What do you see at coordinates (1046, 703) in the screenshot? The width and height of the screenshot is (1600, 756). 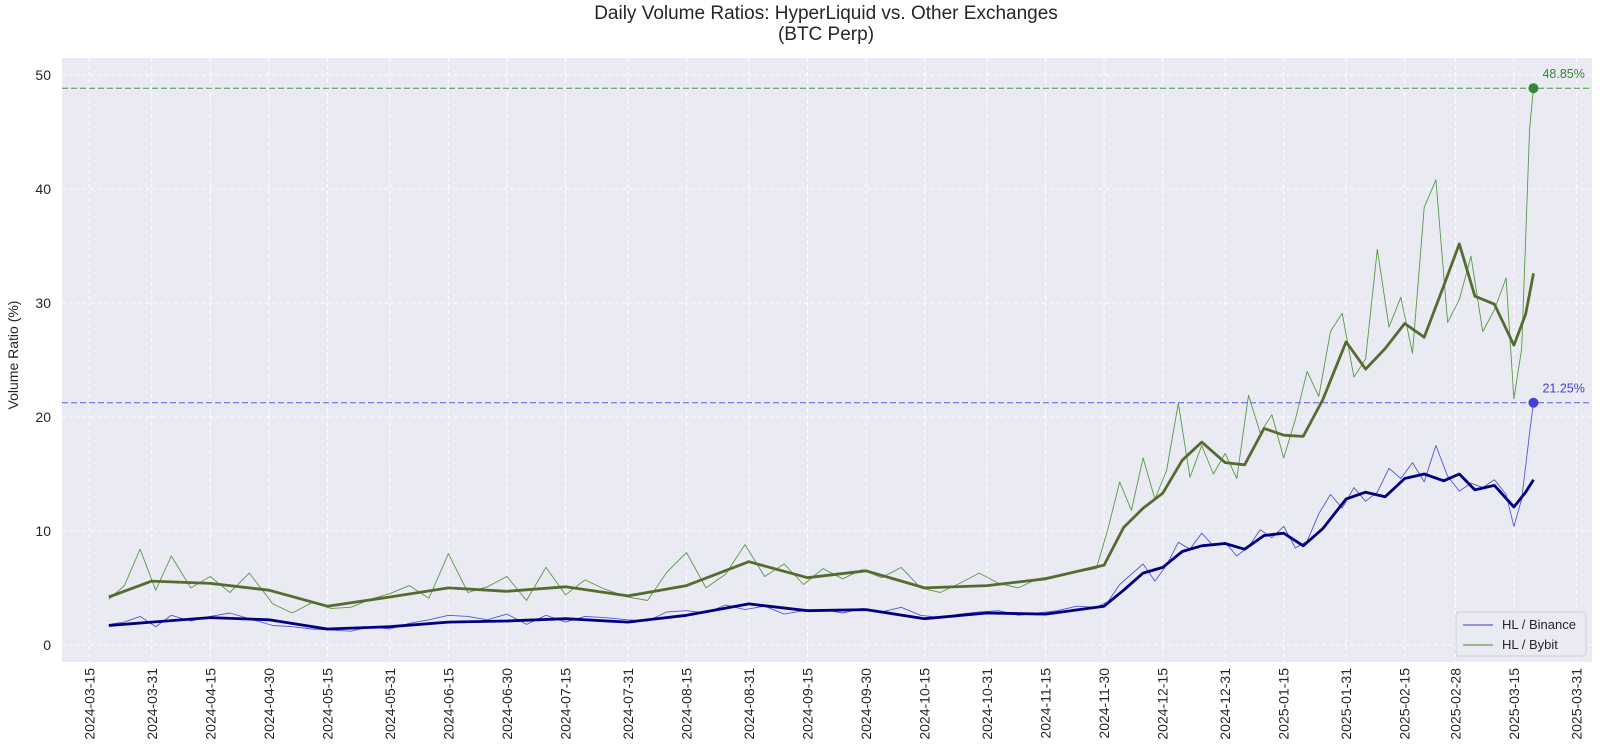 I see `x-tick-label: 2024-11-15` at bounding box center [1046, 703].